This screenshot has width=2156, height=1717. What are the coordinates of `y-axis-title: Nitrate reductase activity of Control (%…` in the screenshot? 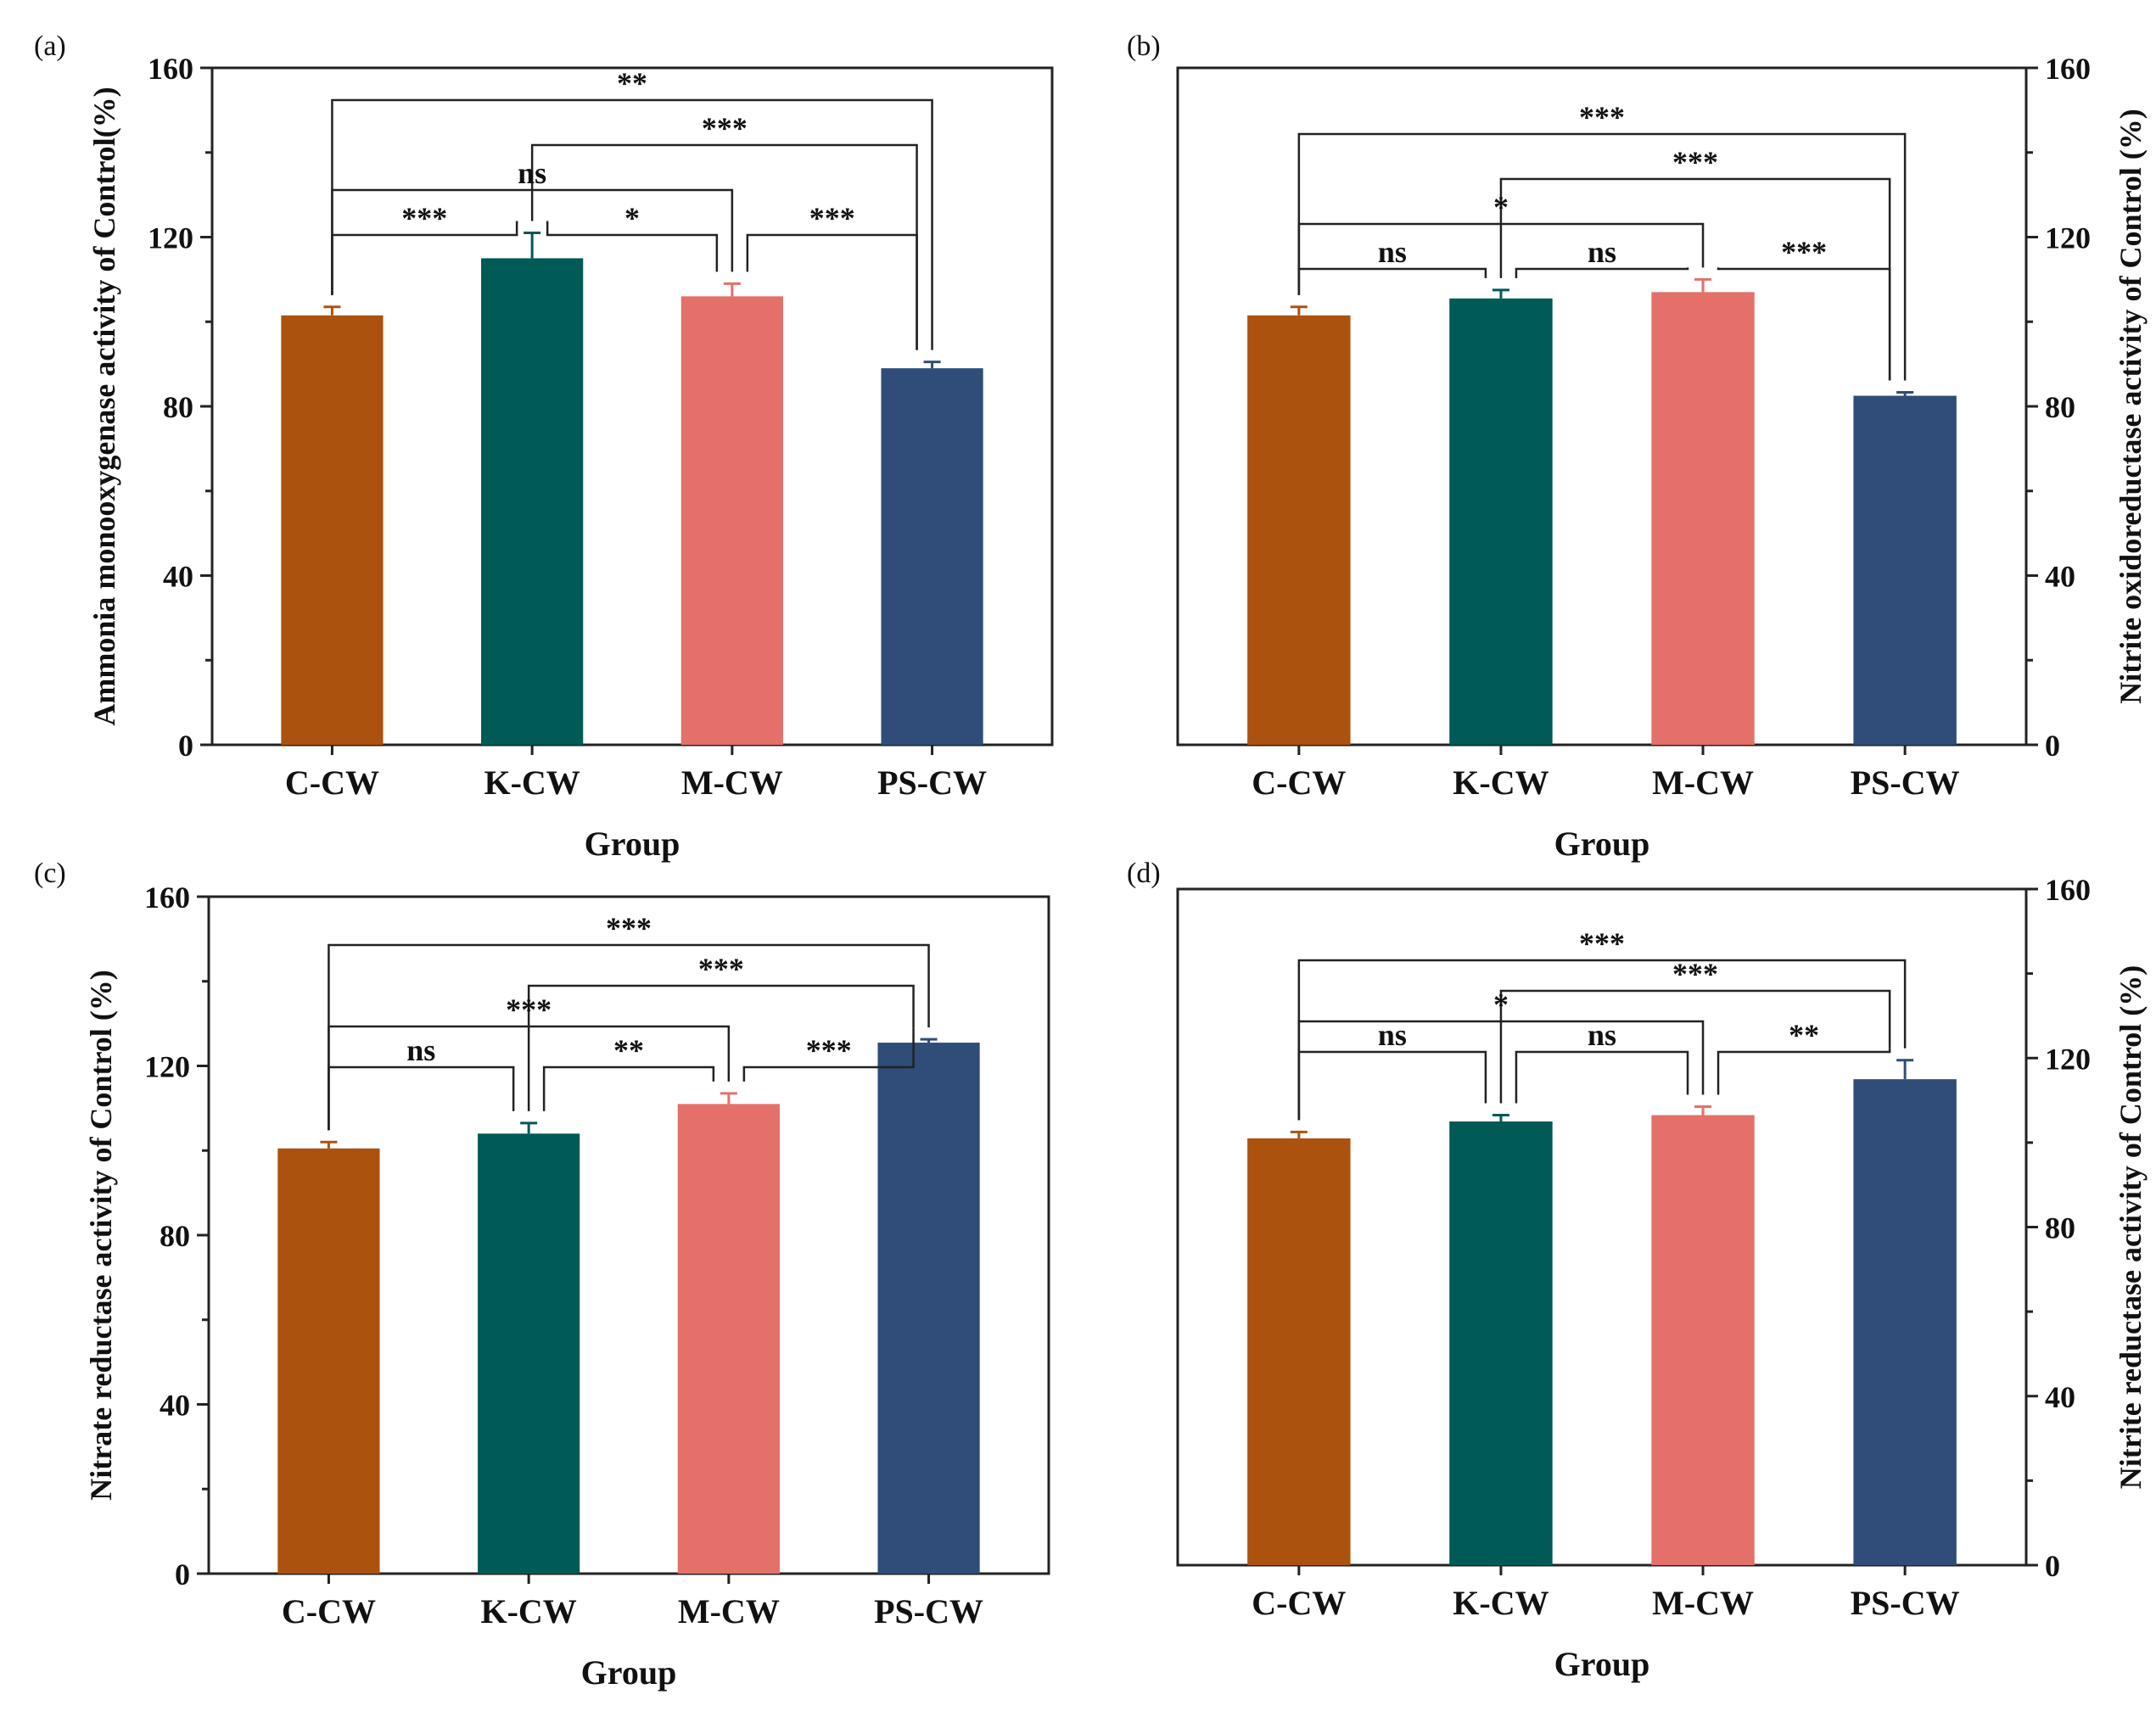 It's located at (101, 1235).